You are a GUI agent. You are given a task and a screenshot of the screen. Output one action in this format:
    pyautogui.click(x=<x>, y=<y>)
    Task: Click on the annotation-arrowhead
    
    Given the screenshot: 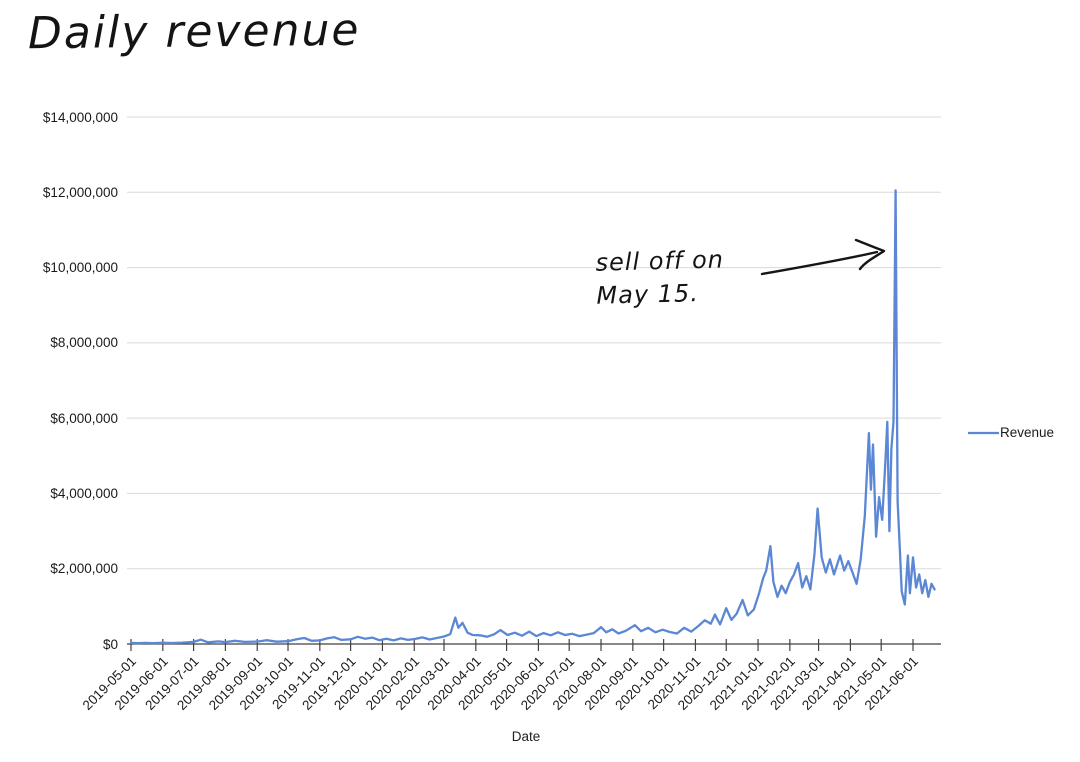 What is the action you would take?
    pyautogui.click(x=870, y=254)
    